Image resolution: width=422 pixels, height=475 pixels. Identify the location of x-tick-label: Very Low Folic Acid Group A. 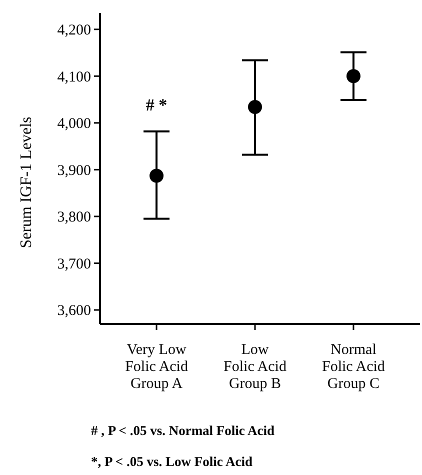
(156, 367).